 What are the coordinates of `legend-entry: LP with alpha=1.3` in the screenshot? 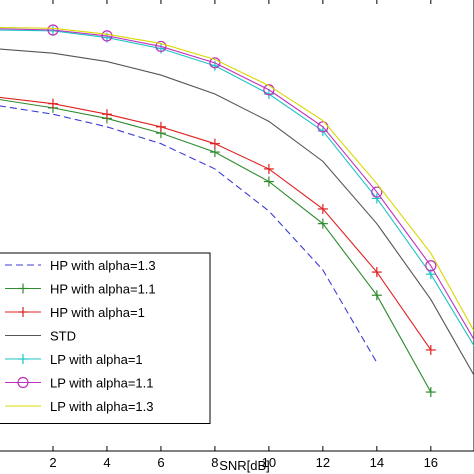 It's located at (79, 406).